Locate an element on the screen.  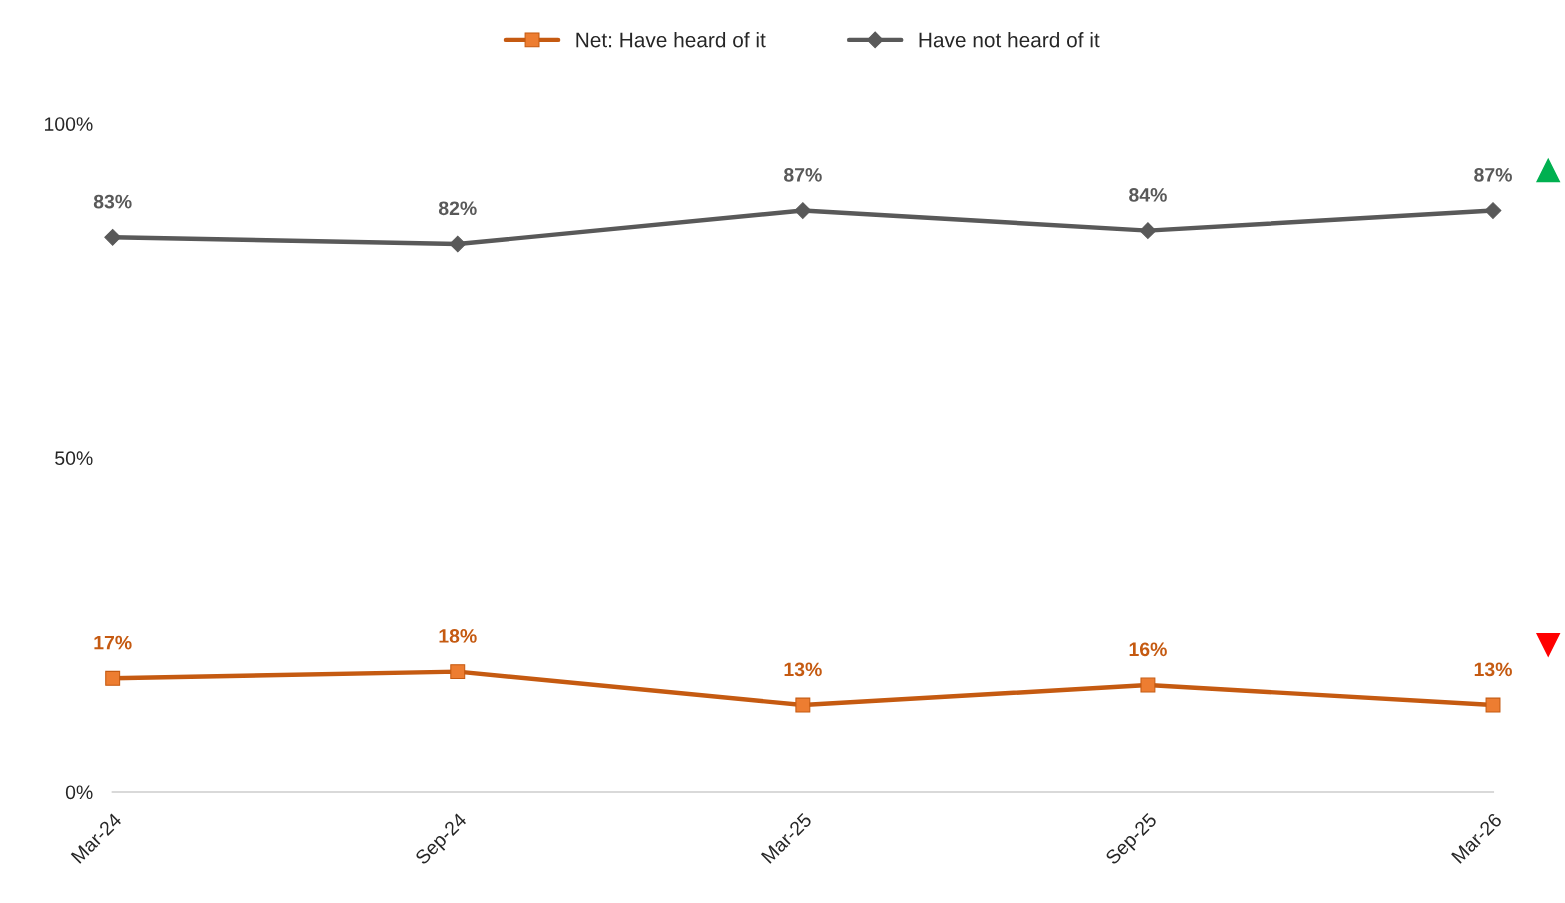
y-tick-label: 0% is located at coordinates (79, 792).